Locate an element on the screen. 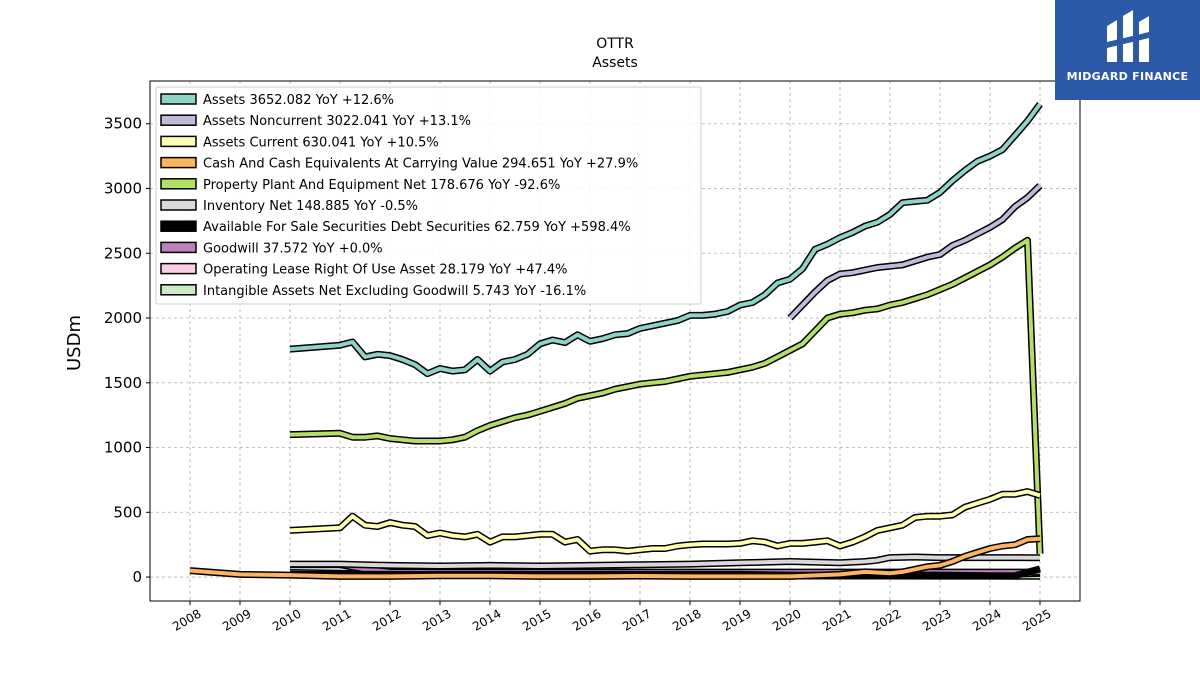 The width and height of the screenshot is (1200, 675). y-tick-label: 3500 is located at coordinates (123, 124).